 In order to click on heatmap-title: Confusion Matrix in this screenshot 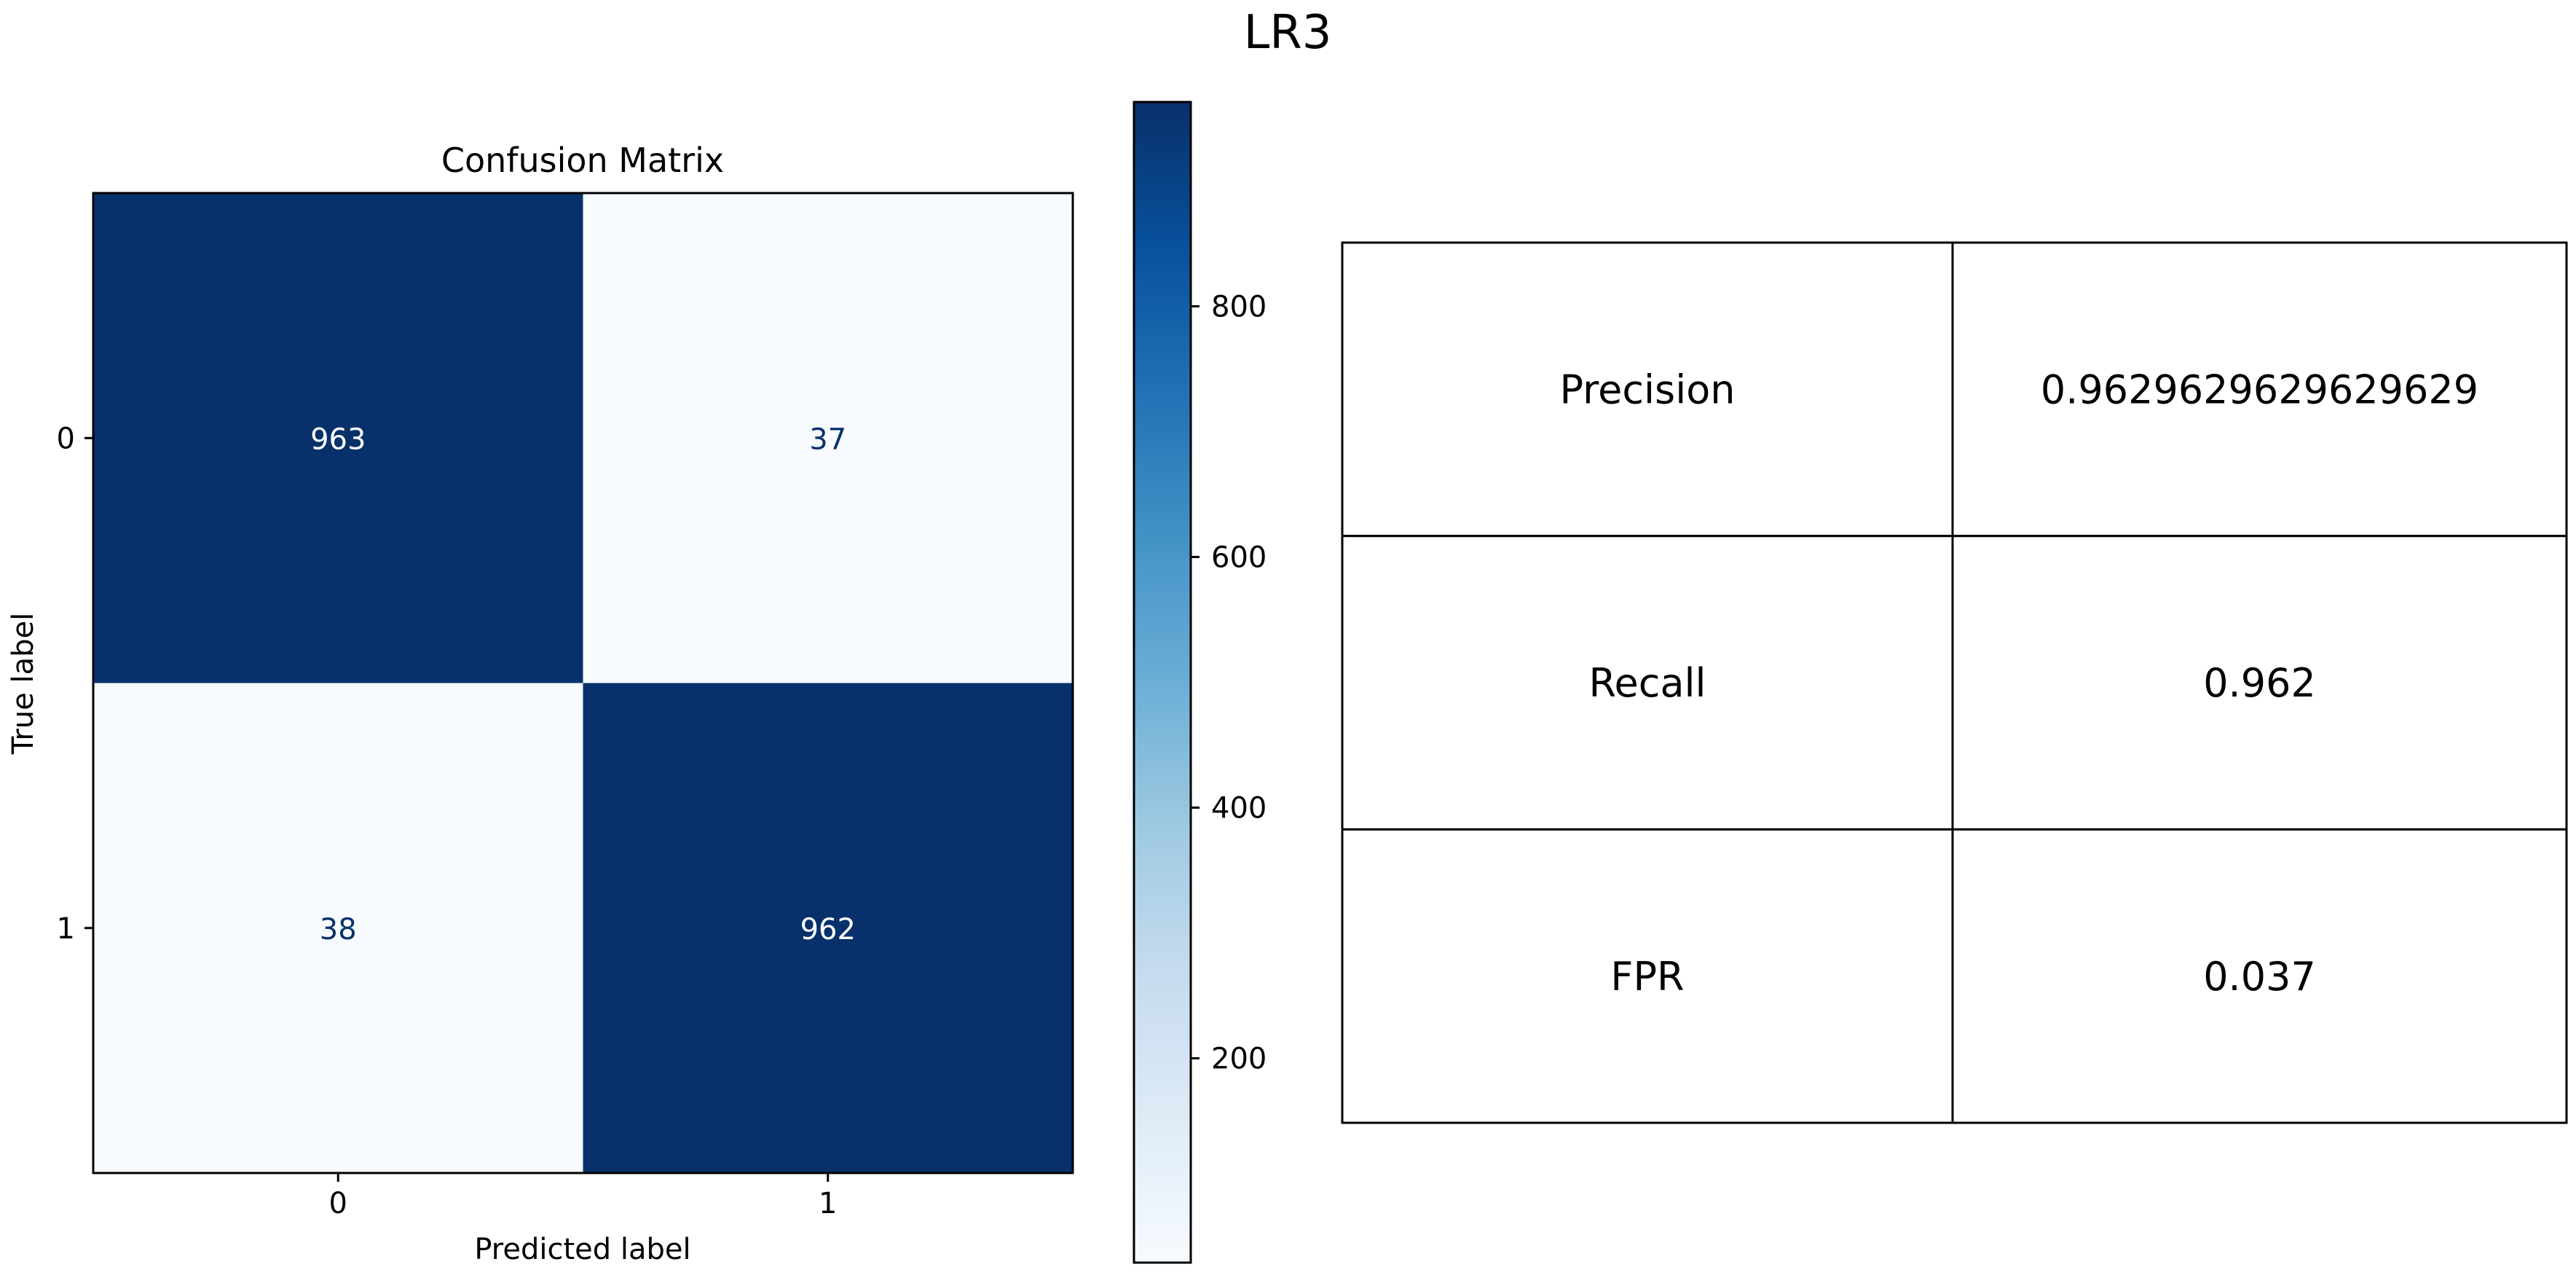, I will do `click(582, 160)`.